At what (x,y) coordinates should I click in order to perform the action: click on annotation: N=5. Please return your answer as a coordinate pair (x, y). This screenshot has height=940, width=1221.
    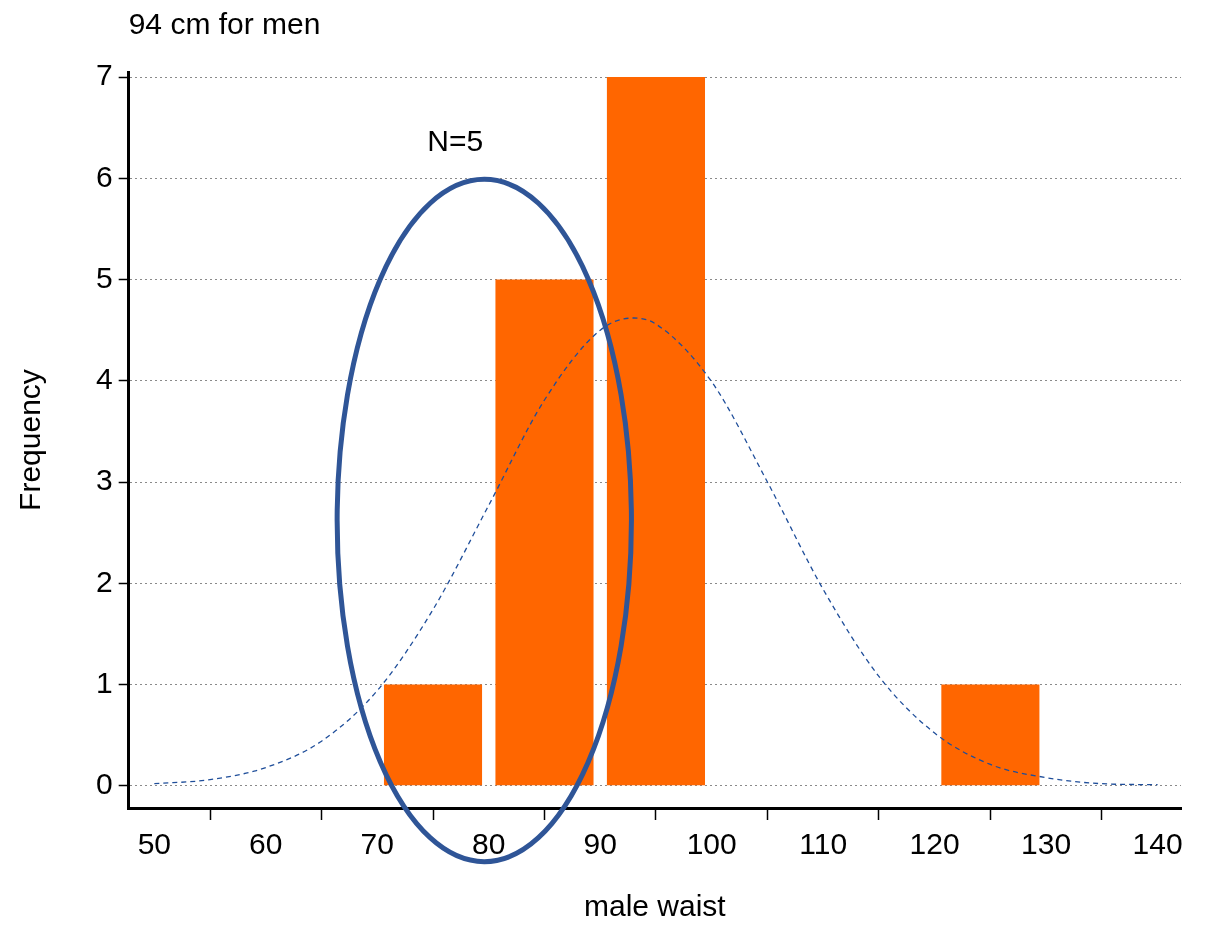
    Looking at the image, I should click on (455, 141).